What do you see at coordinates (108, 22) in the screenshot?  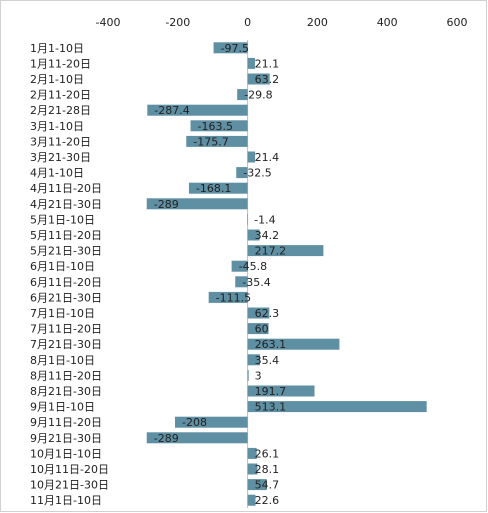 I see `x-tick-label: -400` at bounding box center [108, 22].